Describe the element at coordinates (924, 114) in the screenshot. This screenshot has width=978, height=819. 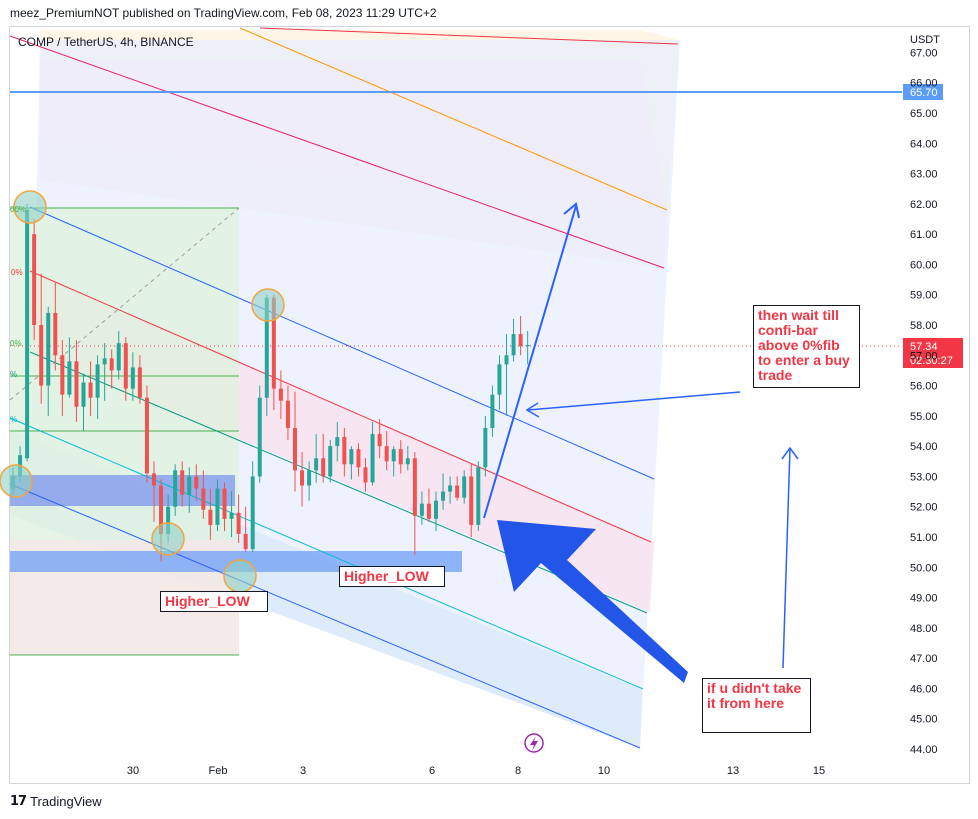
I see `y-tick-label: 65.00` at that location.